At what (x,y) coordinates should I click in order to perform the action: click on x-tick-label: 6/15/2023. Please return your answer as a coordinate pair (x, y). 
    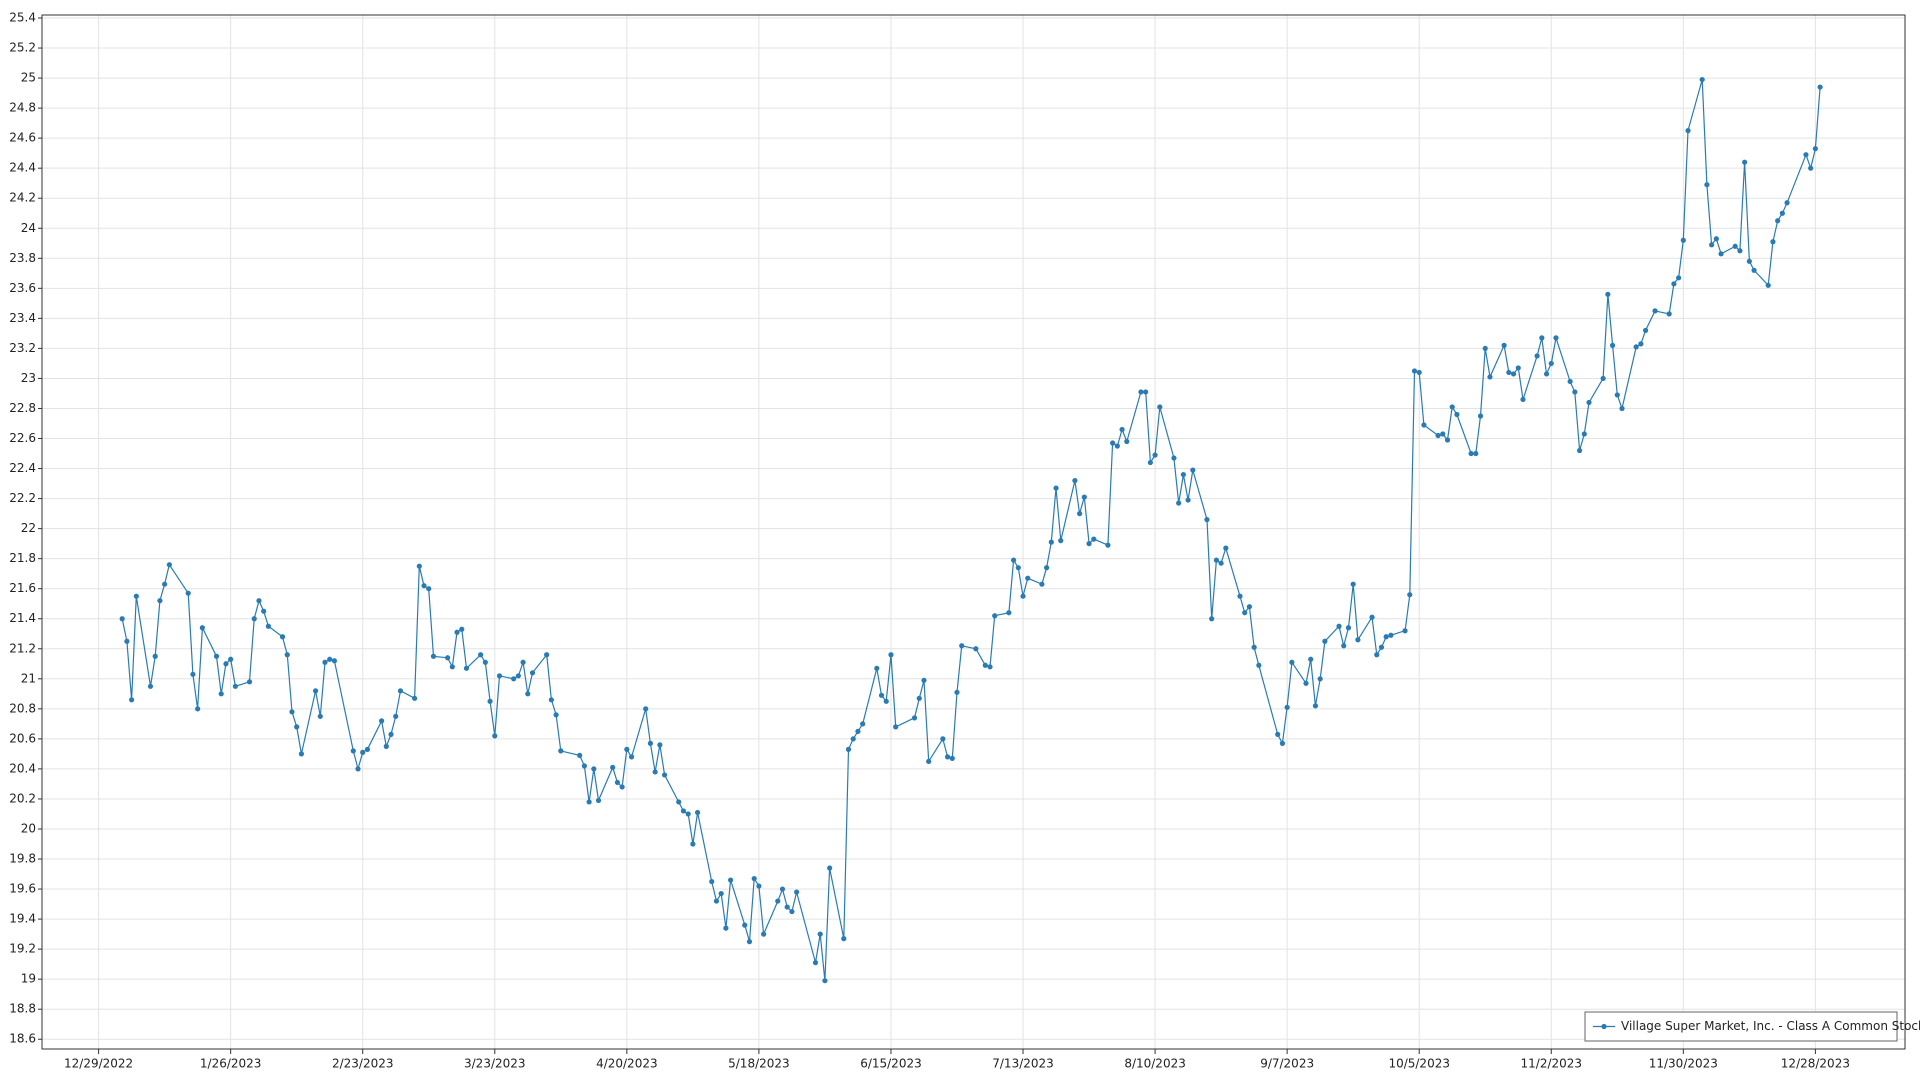
    Looking at the image, I should click on (891, 1064).